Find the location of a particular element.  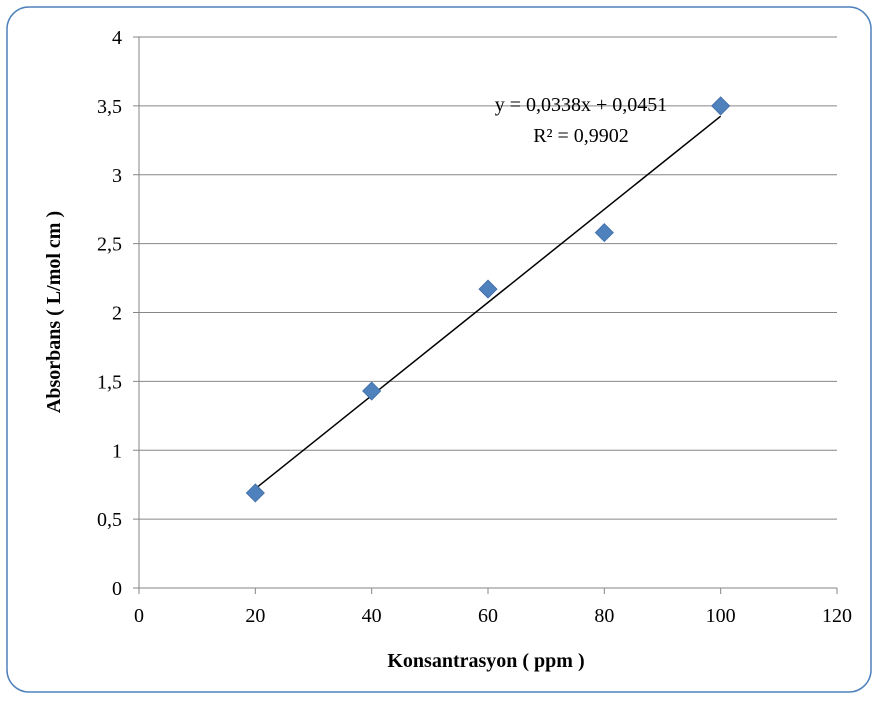

x-tick-label: 20 is located at coordinates (255, 616).